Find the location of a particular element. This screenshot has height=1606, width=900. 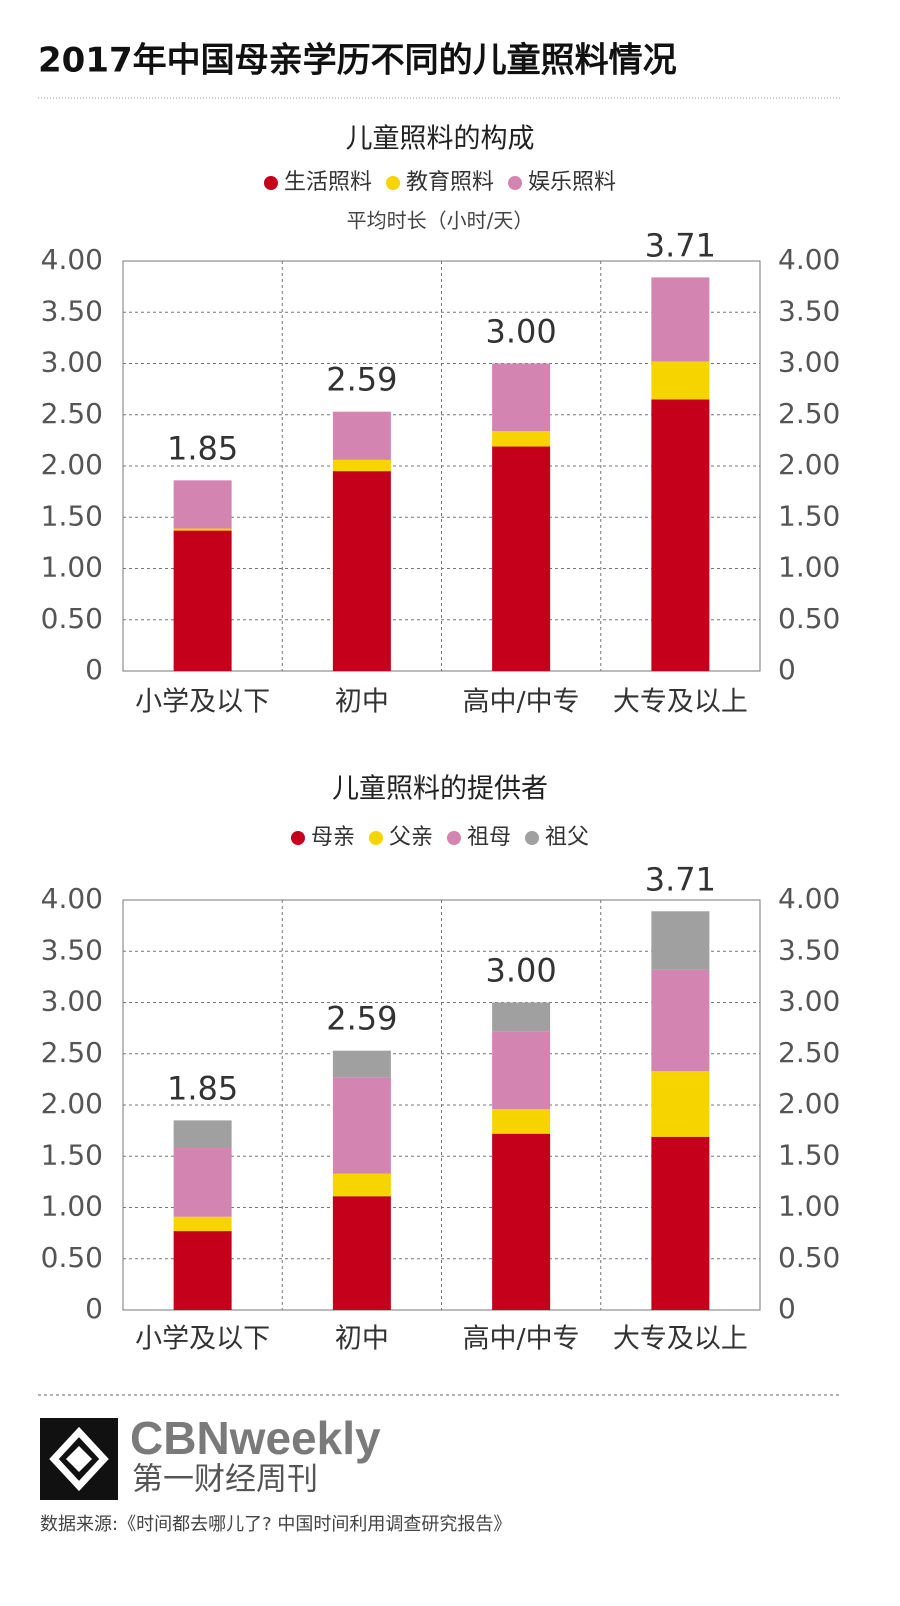

chart-title: 儿童照料的构成 is located at coordinates (440, 139).